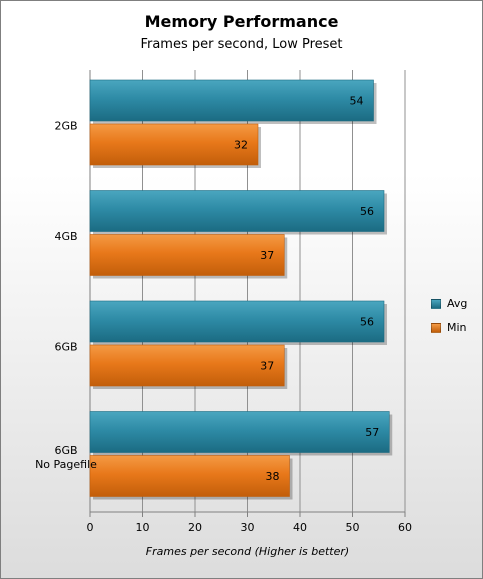 This screenshot has height=579, width=483. What do you see at coordinates (405, 527) in the screenshot?
I see `x-tick-label: 60` at bounding box center [405, 527].